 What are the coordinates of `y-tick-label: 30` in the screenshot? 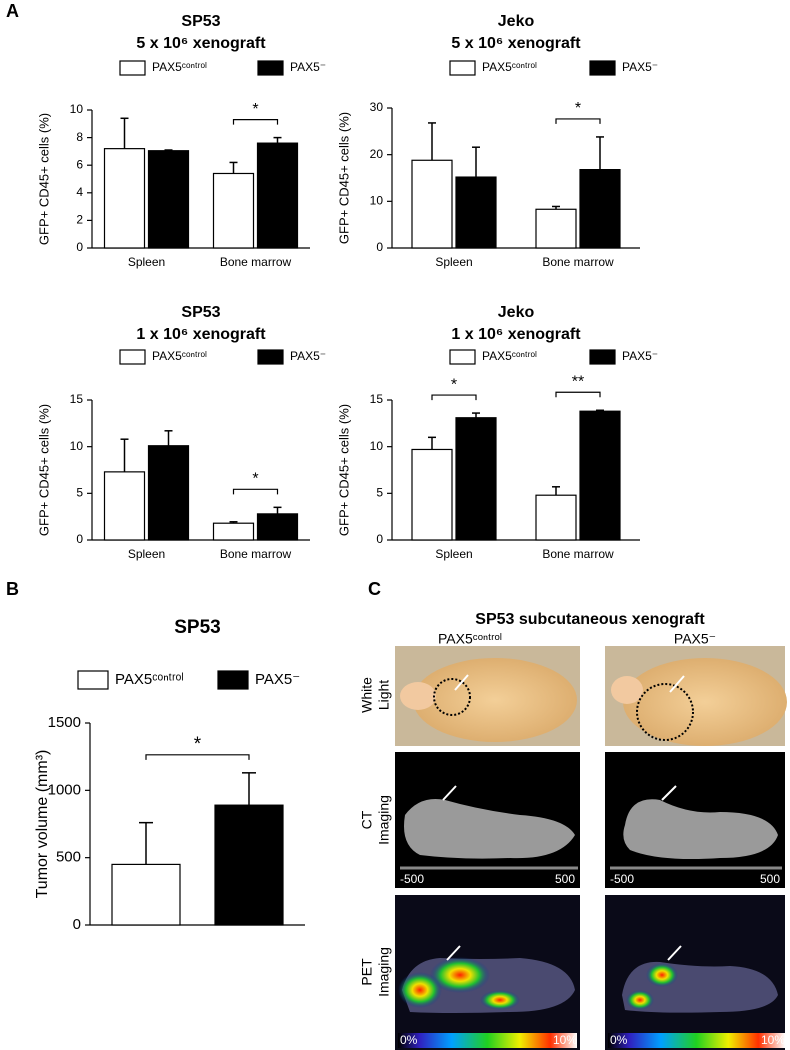 It's located at (377, 107).